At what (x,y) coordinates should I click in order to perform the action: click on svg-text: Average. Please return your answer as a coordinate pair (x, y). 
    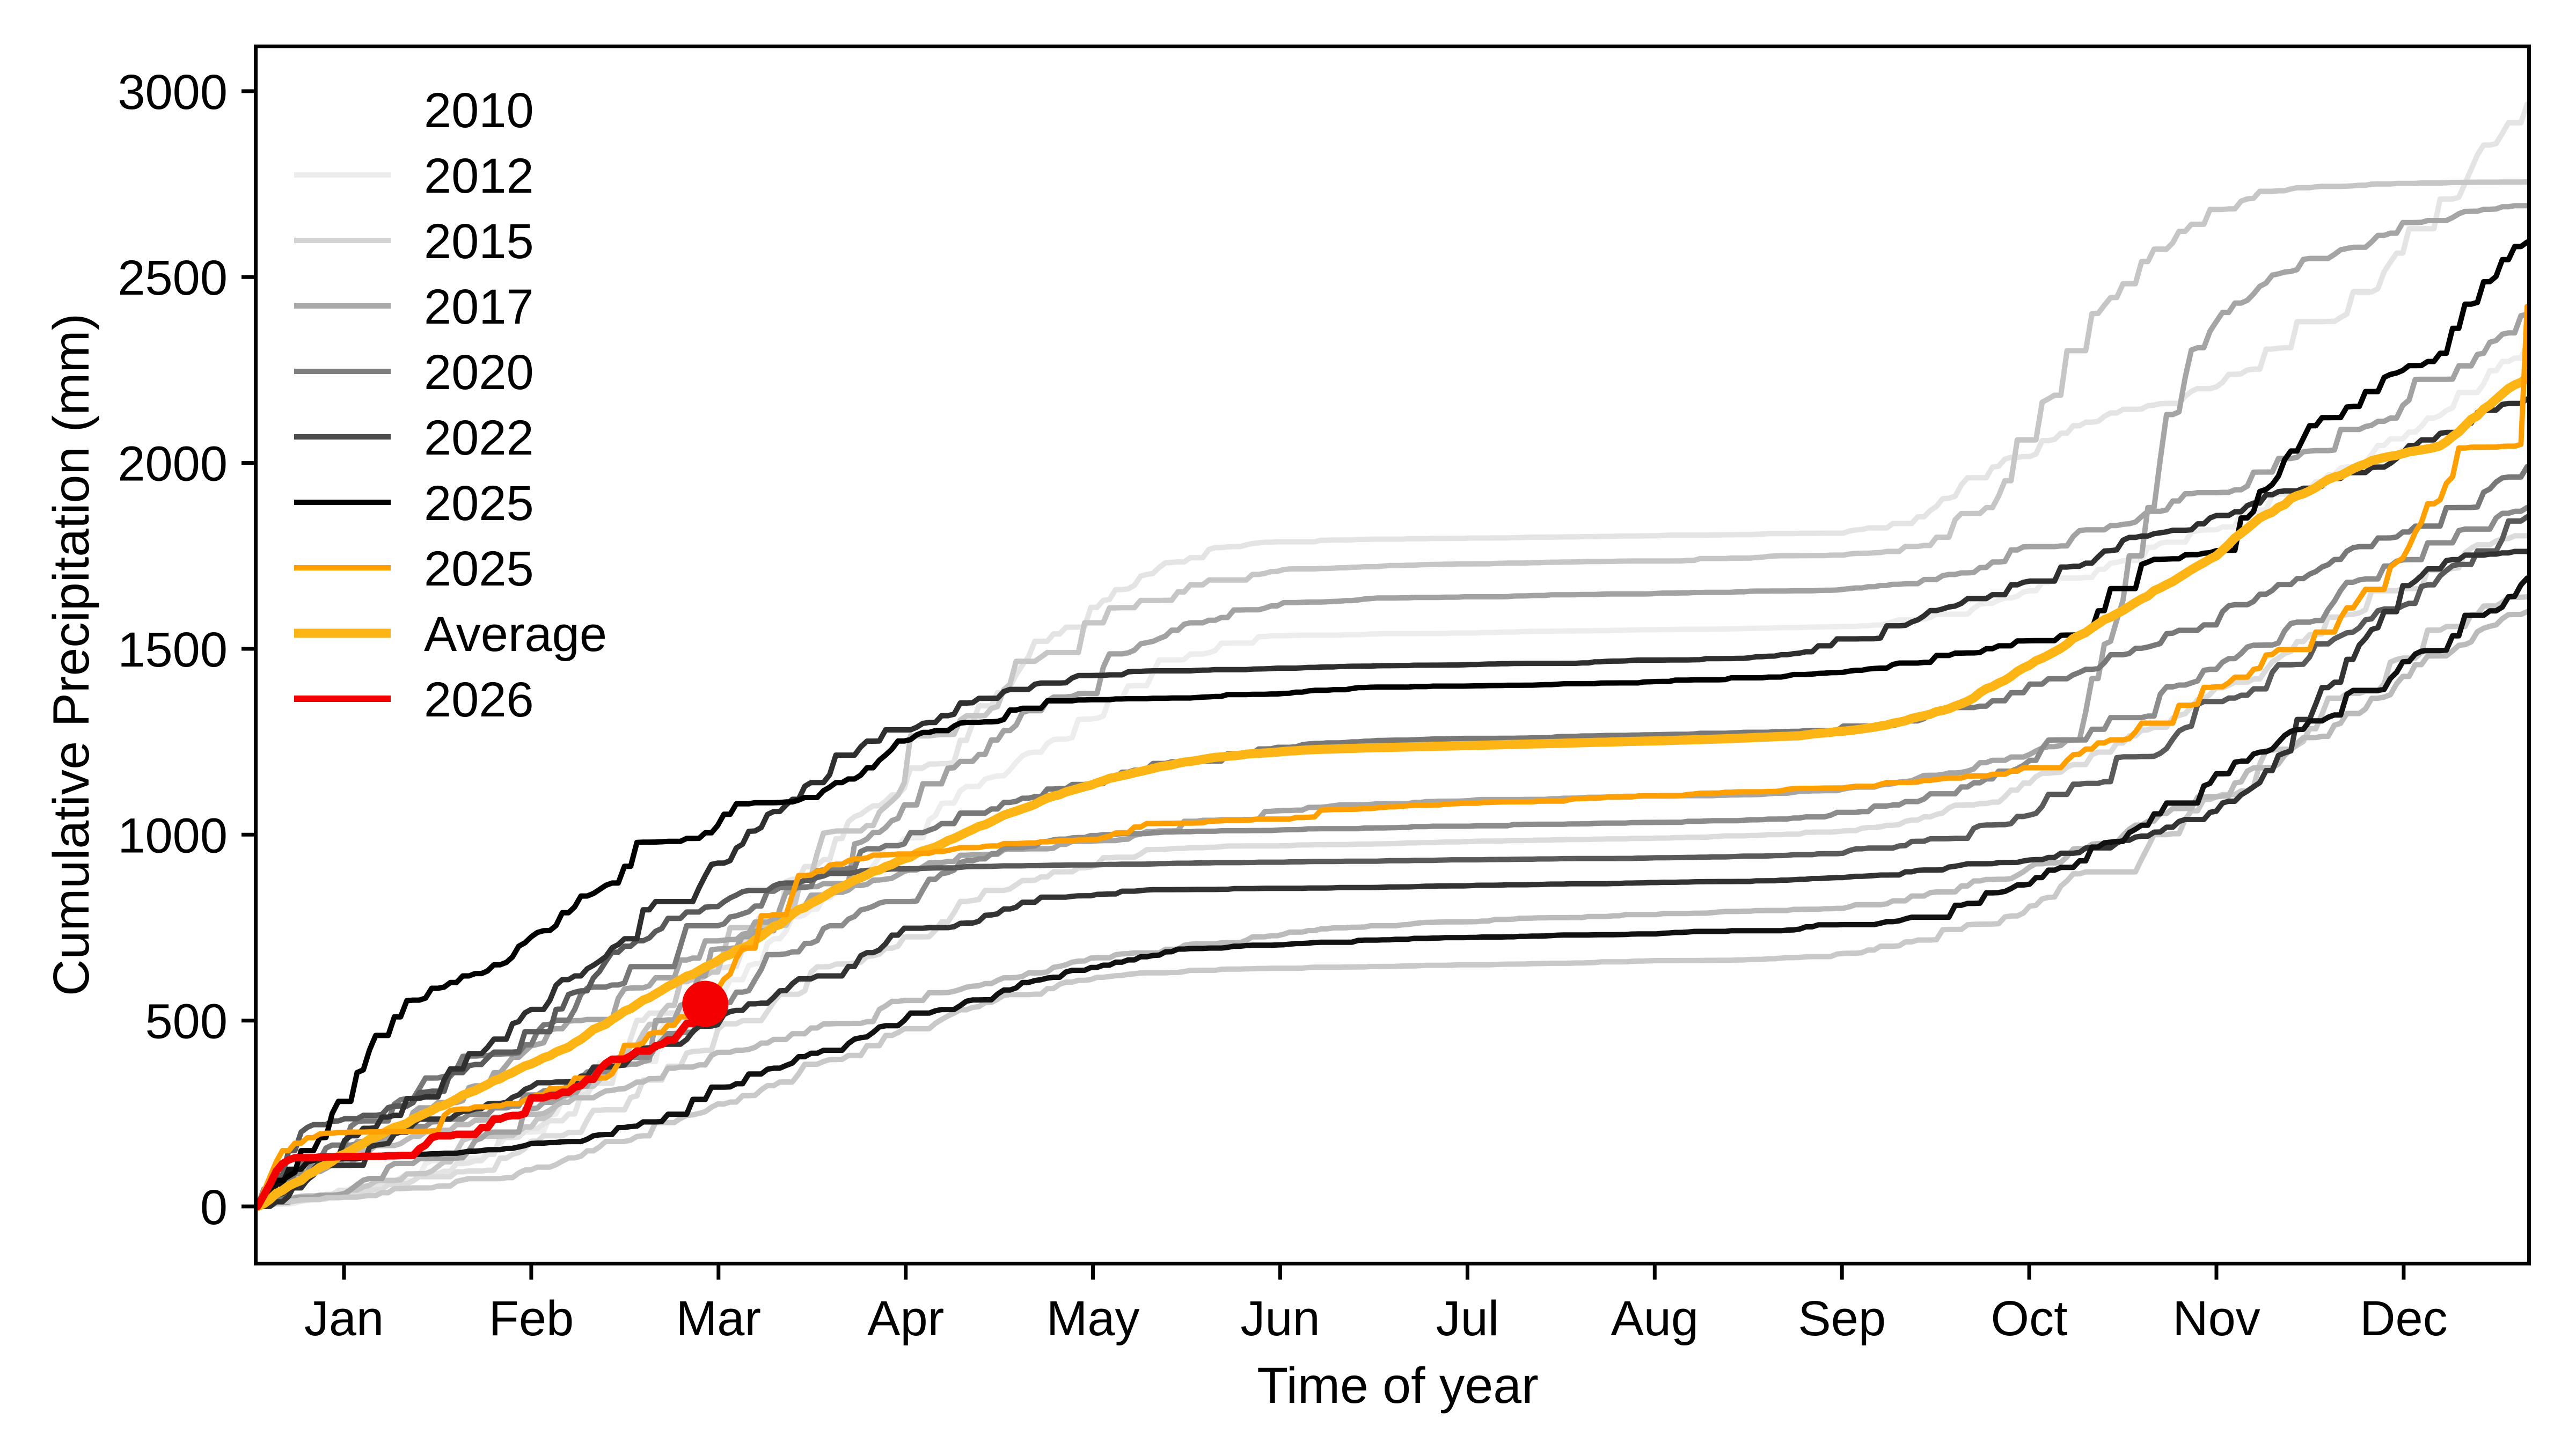
    Looking at the image, I should click on (515, 634).